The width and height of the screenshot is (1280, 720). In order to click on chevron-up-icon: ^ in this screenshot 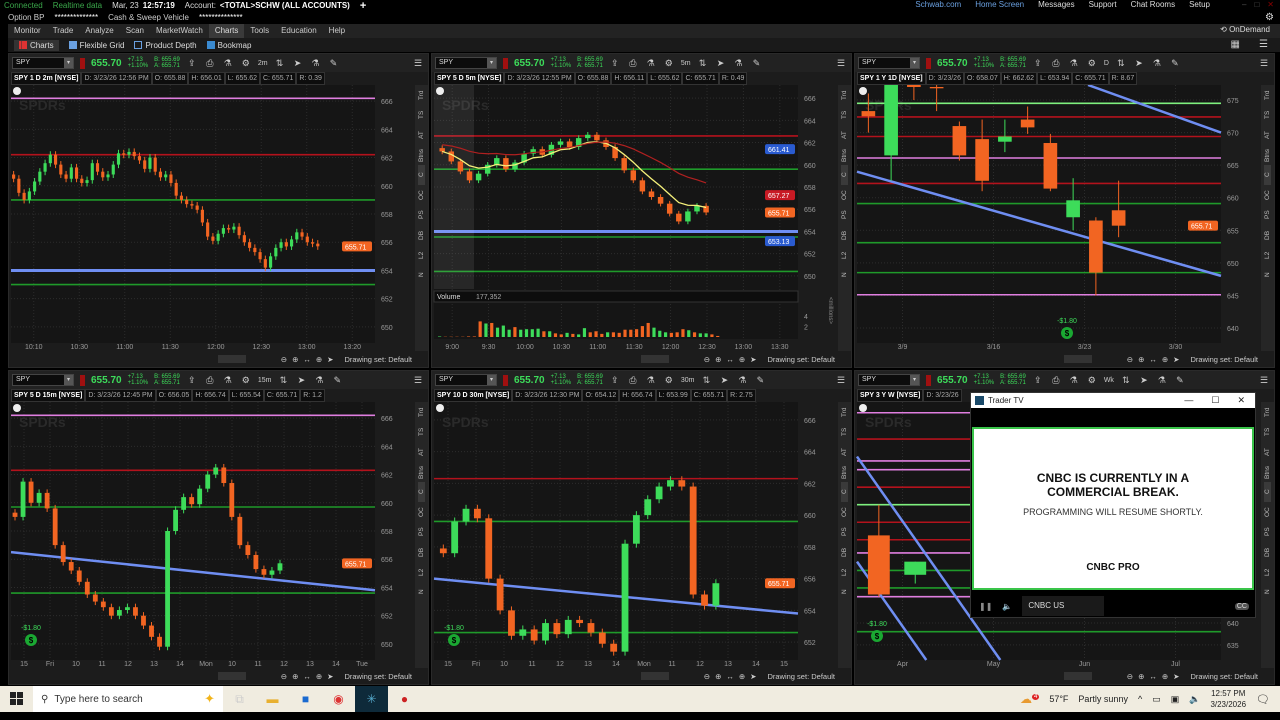, I will do `click(1140, 699)`.